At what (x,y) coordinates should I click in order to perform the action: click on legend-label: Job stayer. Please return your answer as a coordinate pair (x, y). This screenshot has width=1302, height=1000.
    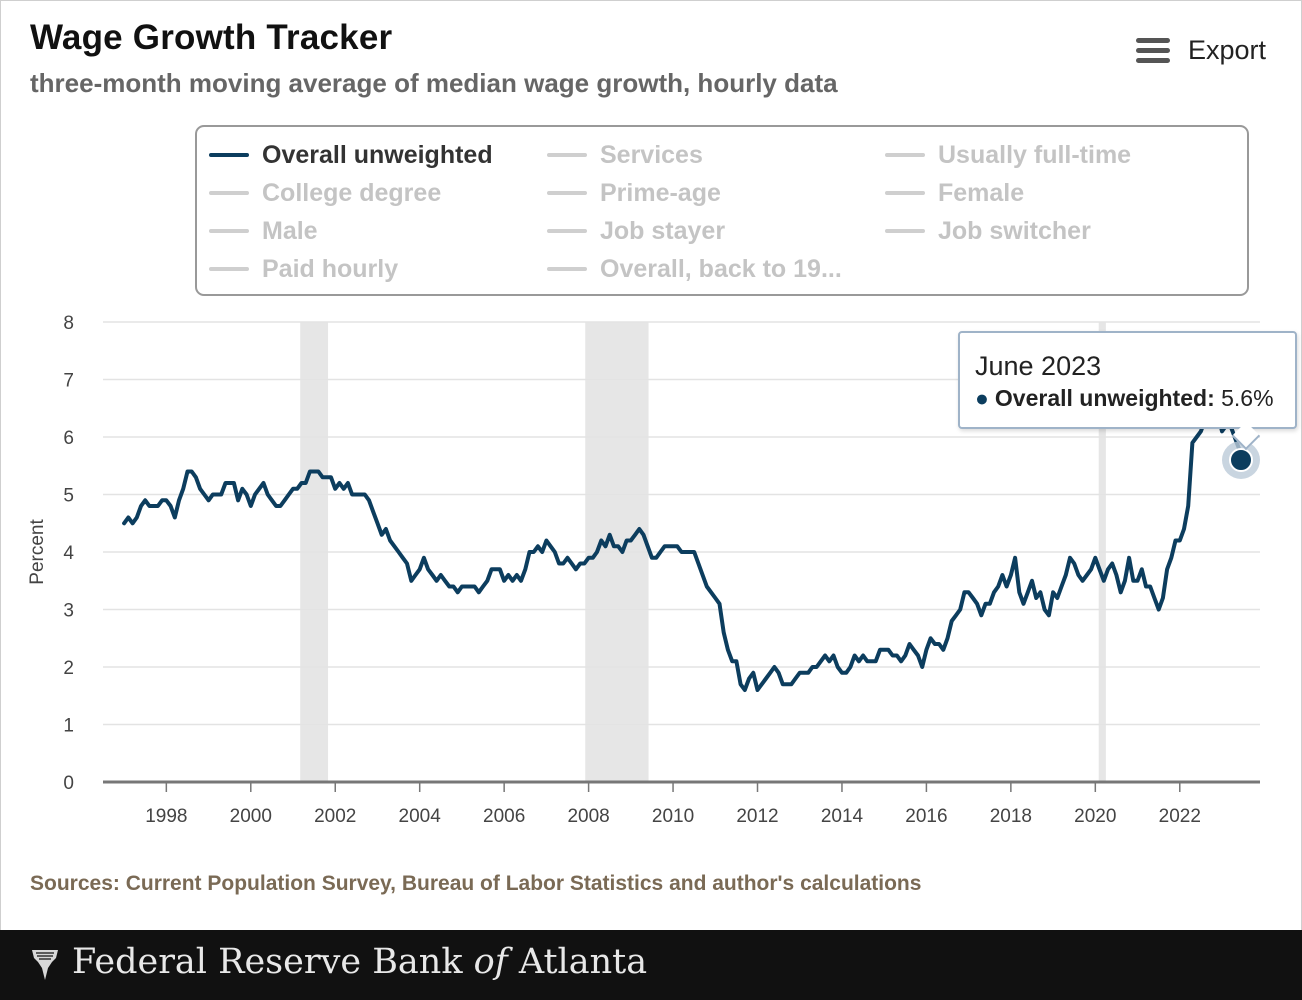
    Looking at the image, I should click on (663, 230).